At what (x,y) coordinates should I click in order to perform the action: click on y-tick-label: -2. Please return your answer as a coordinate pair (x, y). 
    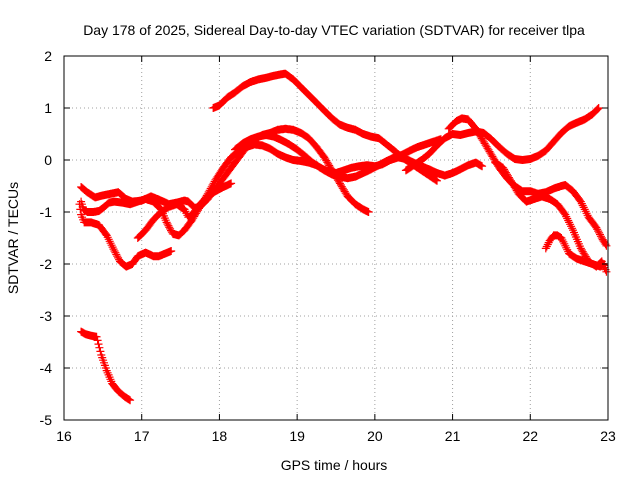
    Looking at the image, I should click on (46, 264).